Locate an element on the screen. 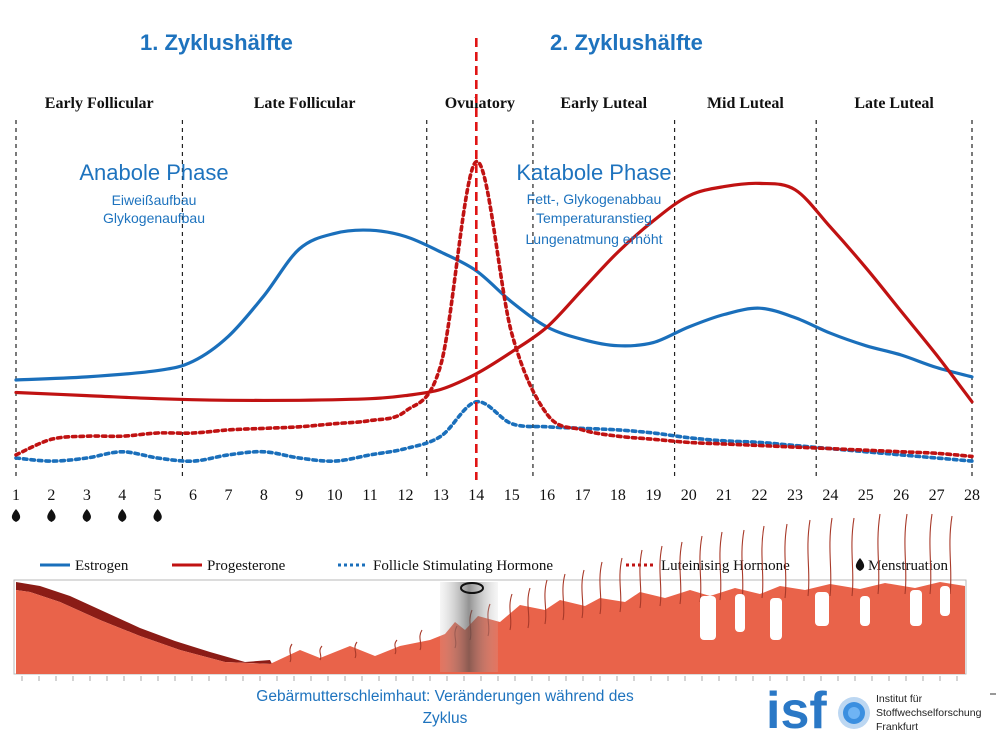 This screenshot has height=750, width=1000. x-tick-label: 18 is located at coordinates (618, 495).